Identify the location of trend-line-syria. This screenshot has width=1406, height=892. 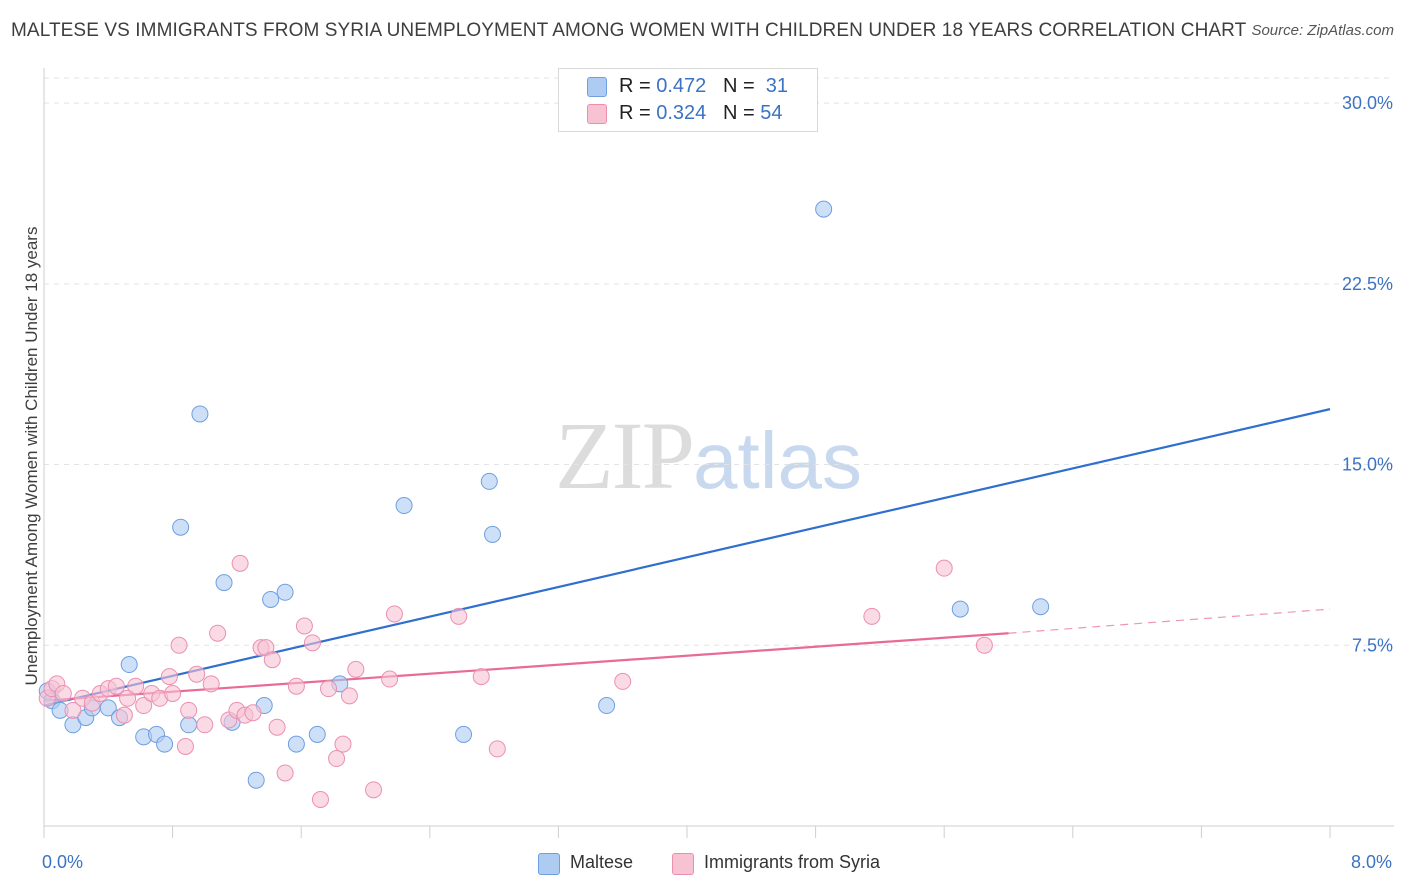
(526, 667).